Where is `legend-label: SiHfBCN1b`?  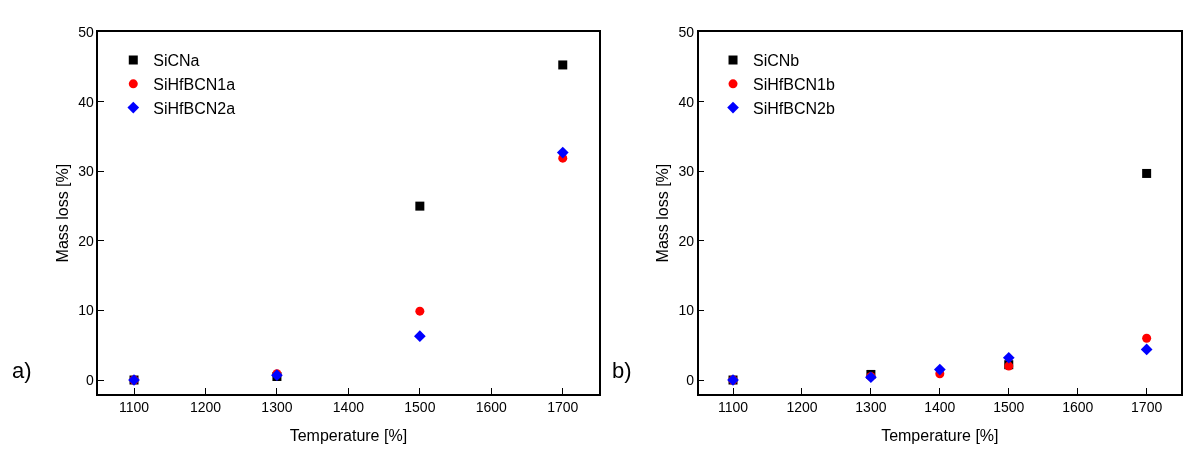 legend-label: SiHfBCN1b is located at coordinates (794, 85).